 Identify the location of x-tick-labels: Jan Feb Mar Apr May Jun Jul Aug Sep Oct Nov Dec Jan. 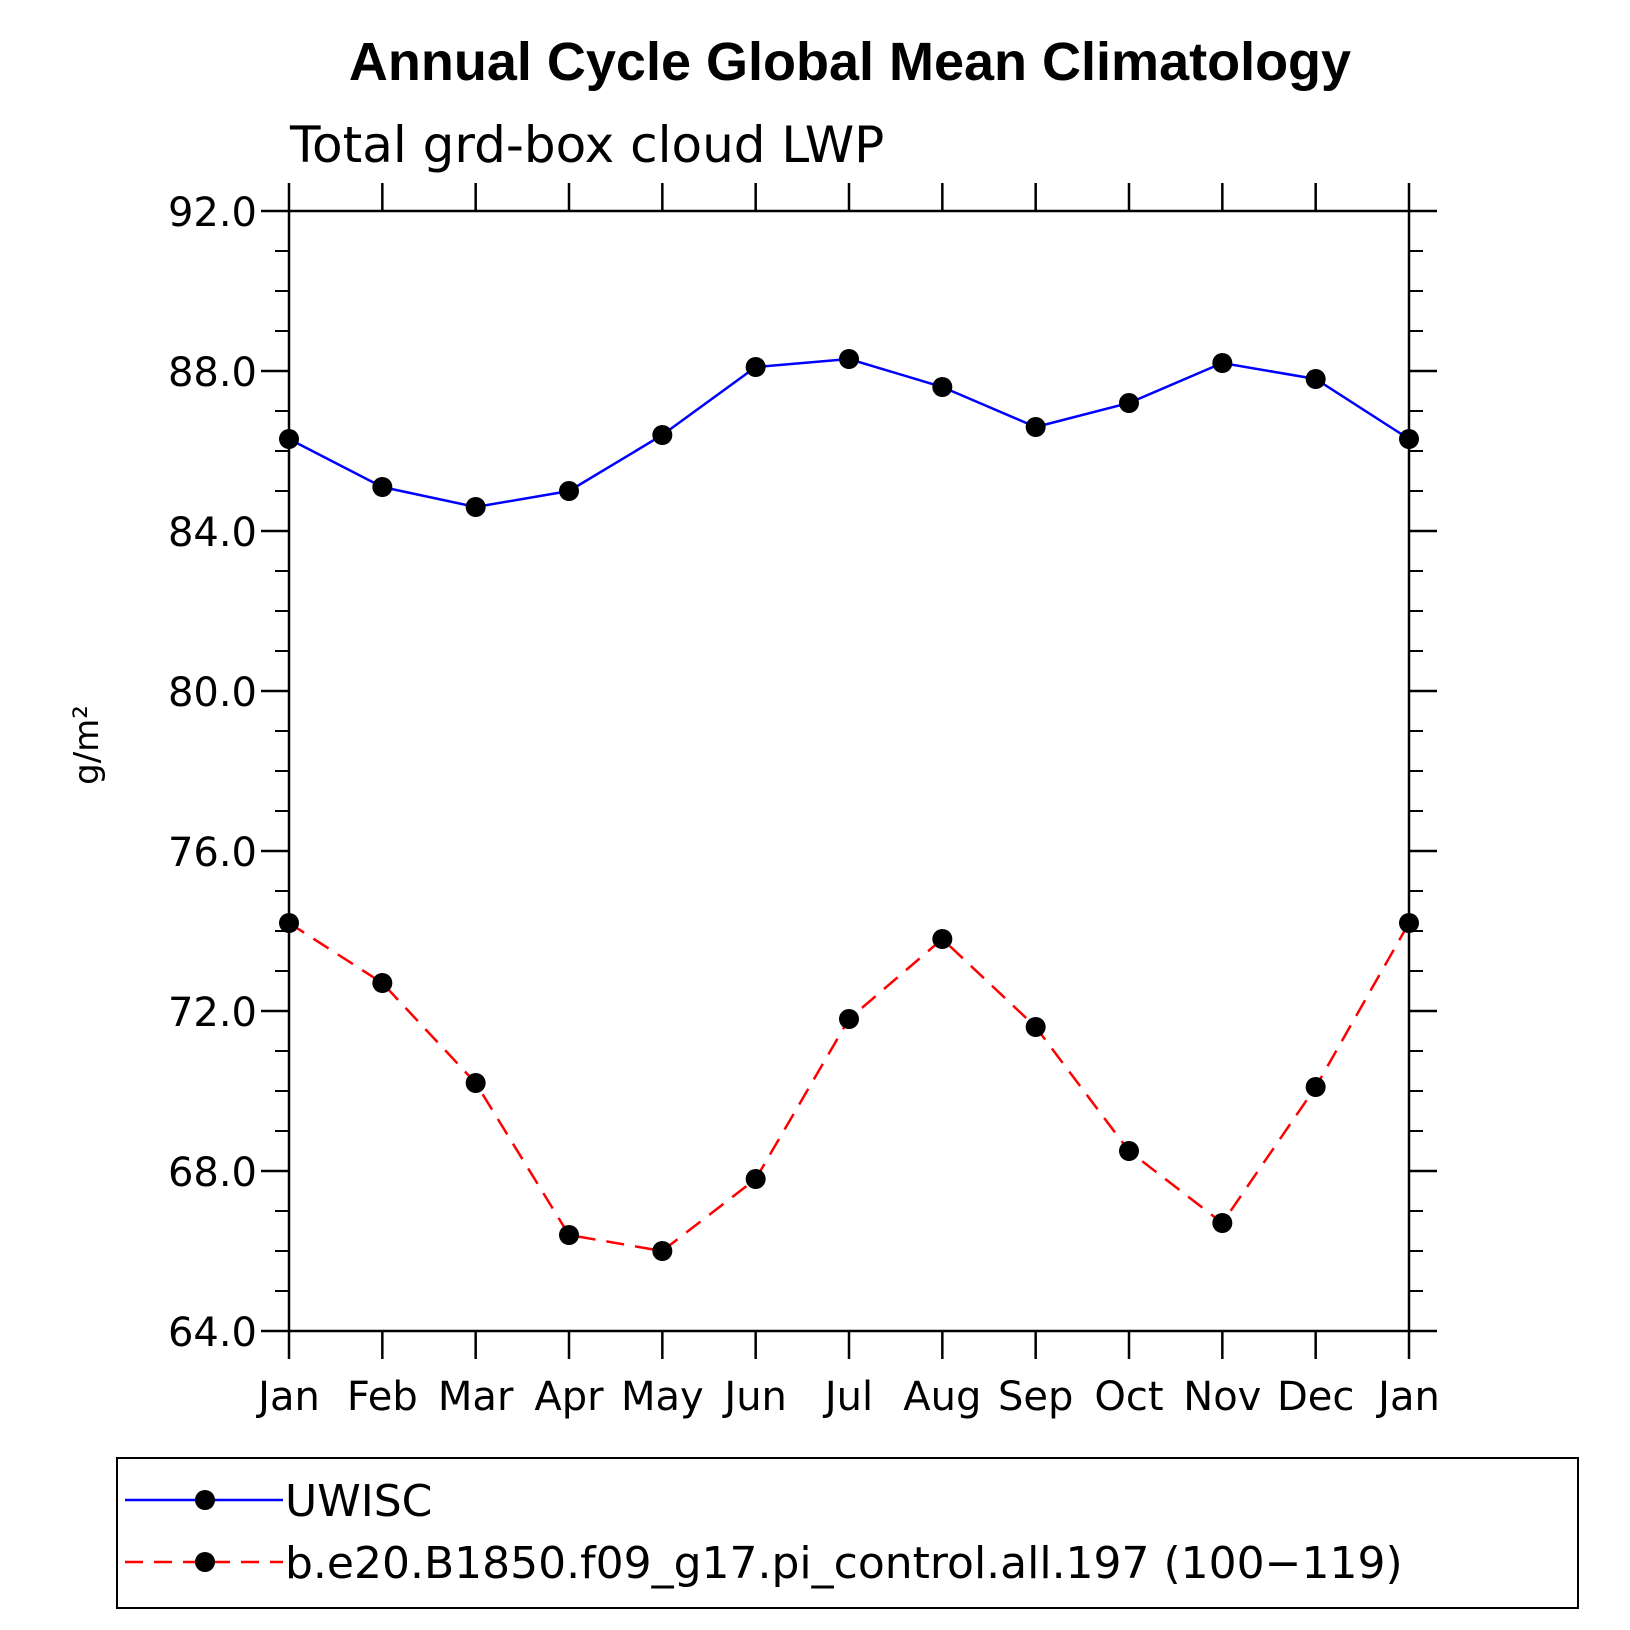
(847, 1397).